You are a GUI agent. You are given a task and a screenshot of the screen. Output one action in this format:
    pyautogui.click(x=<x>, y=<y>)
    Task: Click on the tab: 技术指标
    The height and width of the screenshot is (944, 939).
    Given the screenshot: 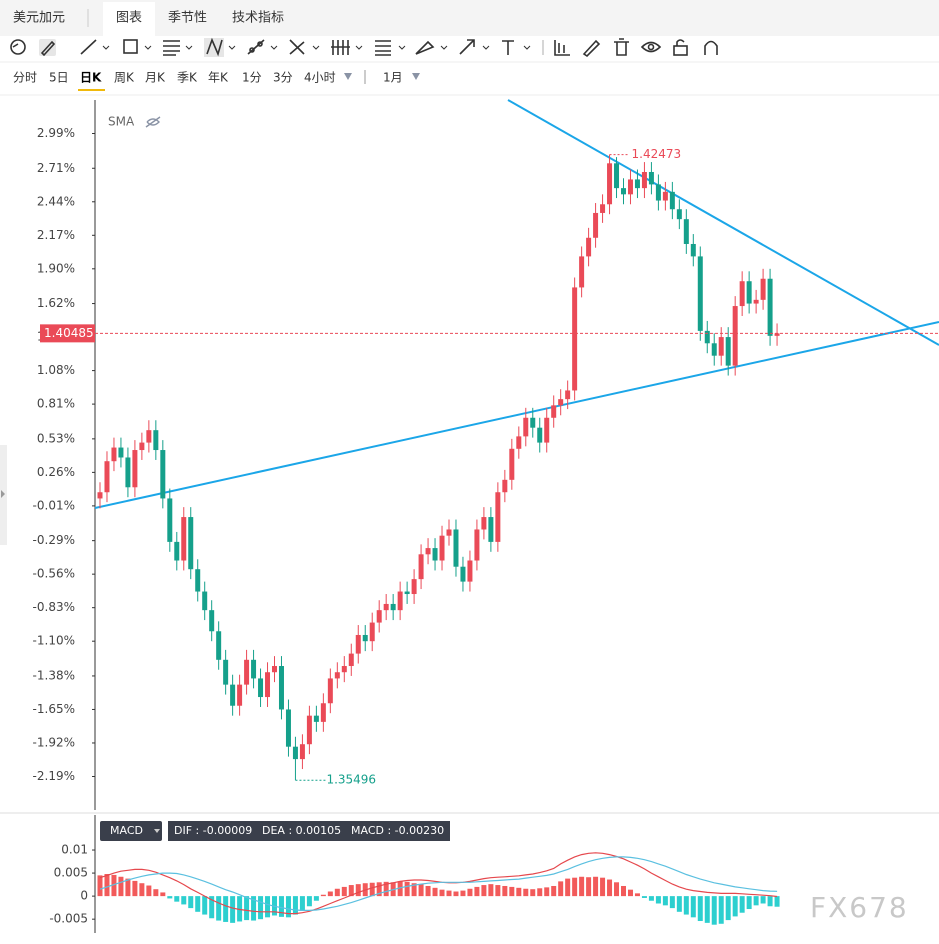 What is the action you would take?
    pyautogui.click(x=258, y=18)
    